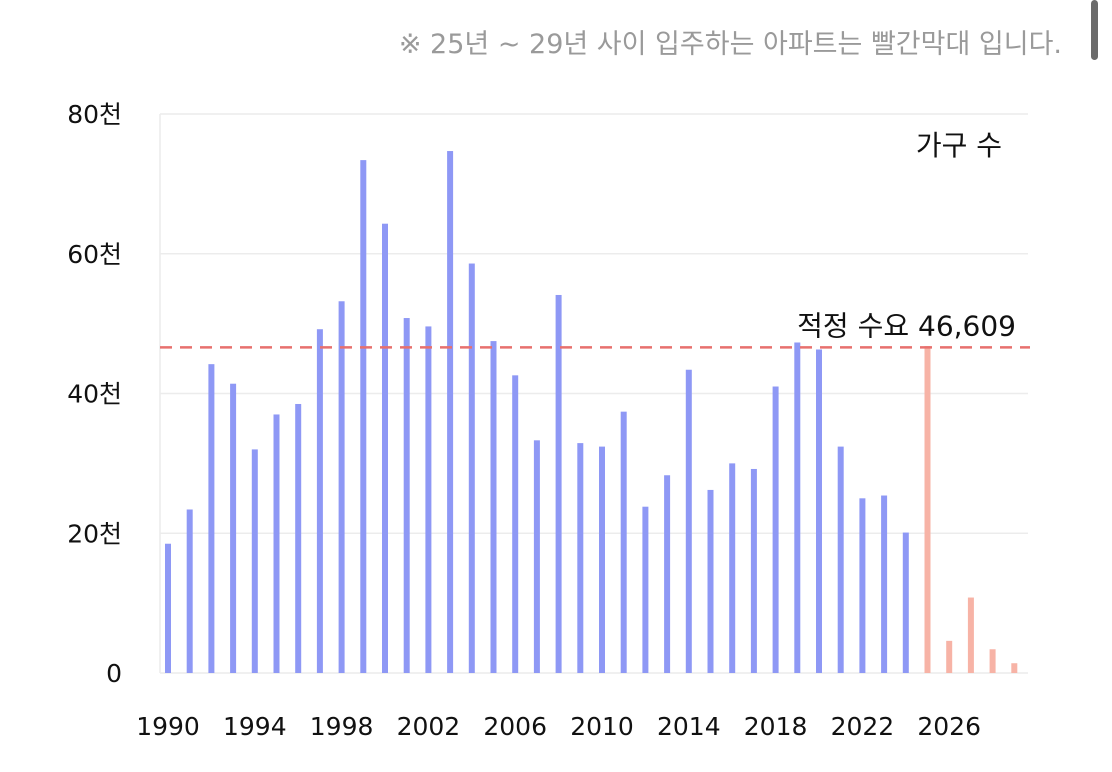 This screenshot has height=772, width=1112. I want to click on bar-1997, so click(319, 501).